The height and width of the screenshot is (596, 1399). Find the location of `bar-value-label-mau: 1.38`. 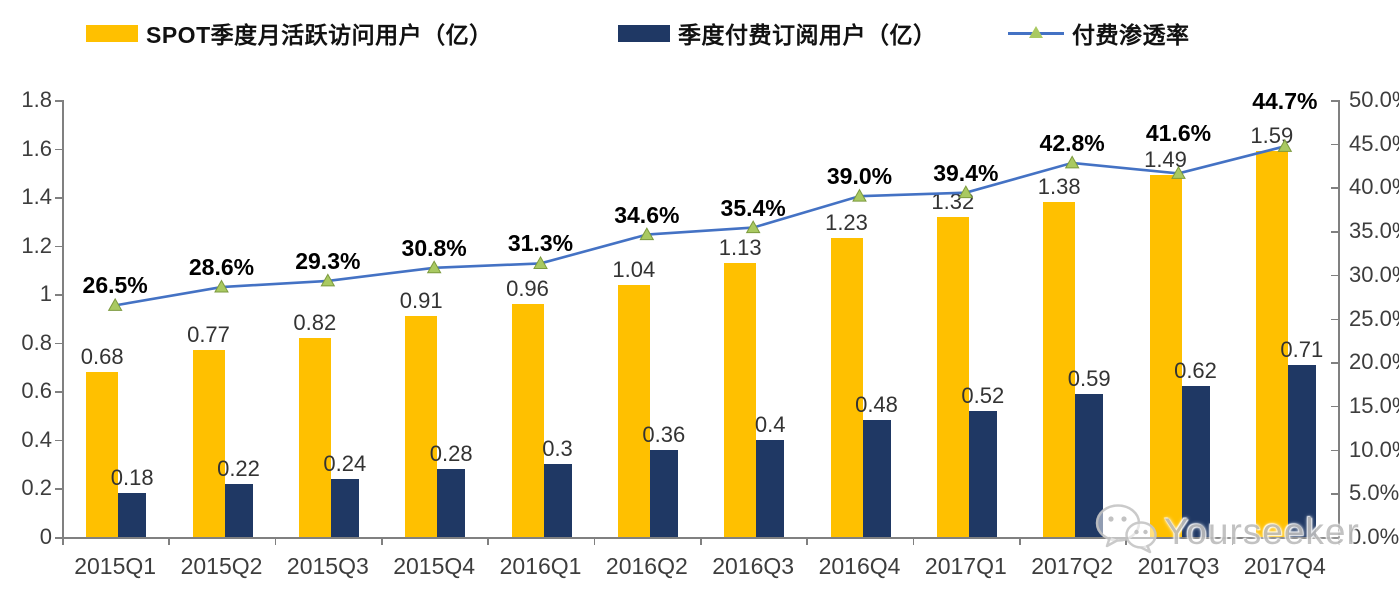

bar-value-label-mau: 1.38 is located at coordinates (1059, 186).